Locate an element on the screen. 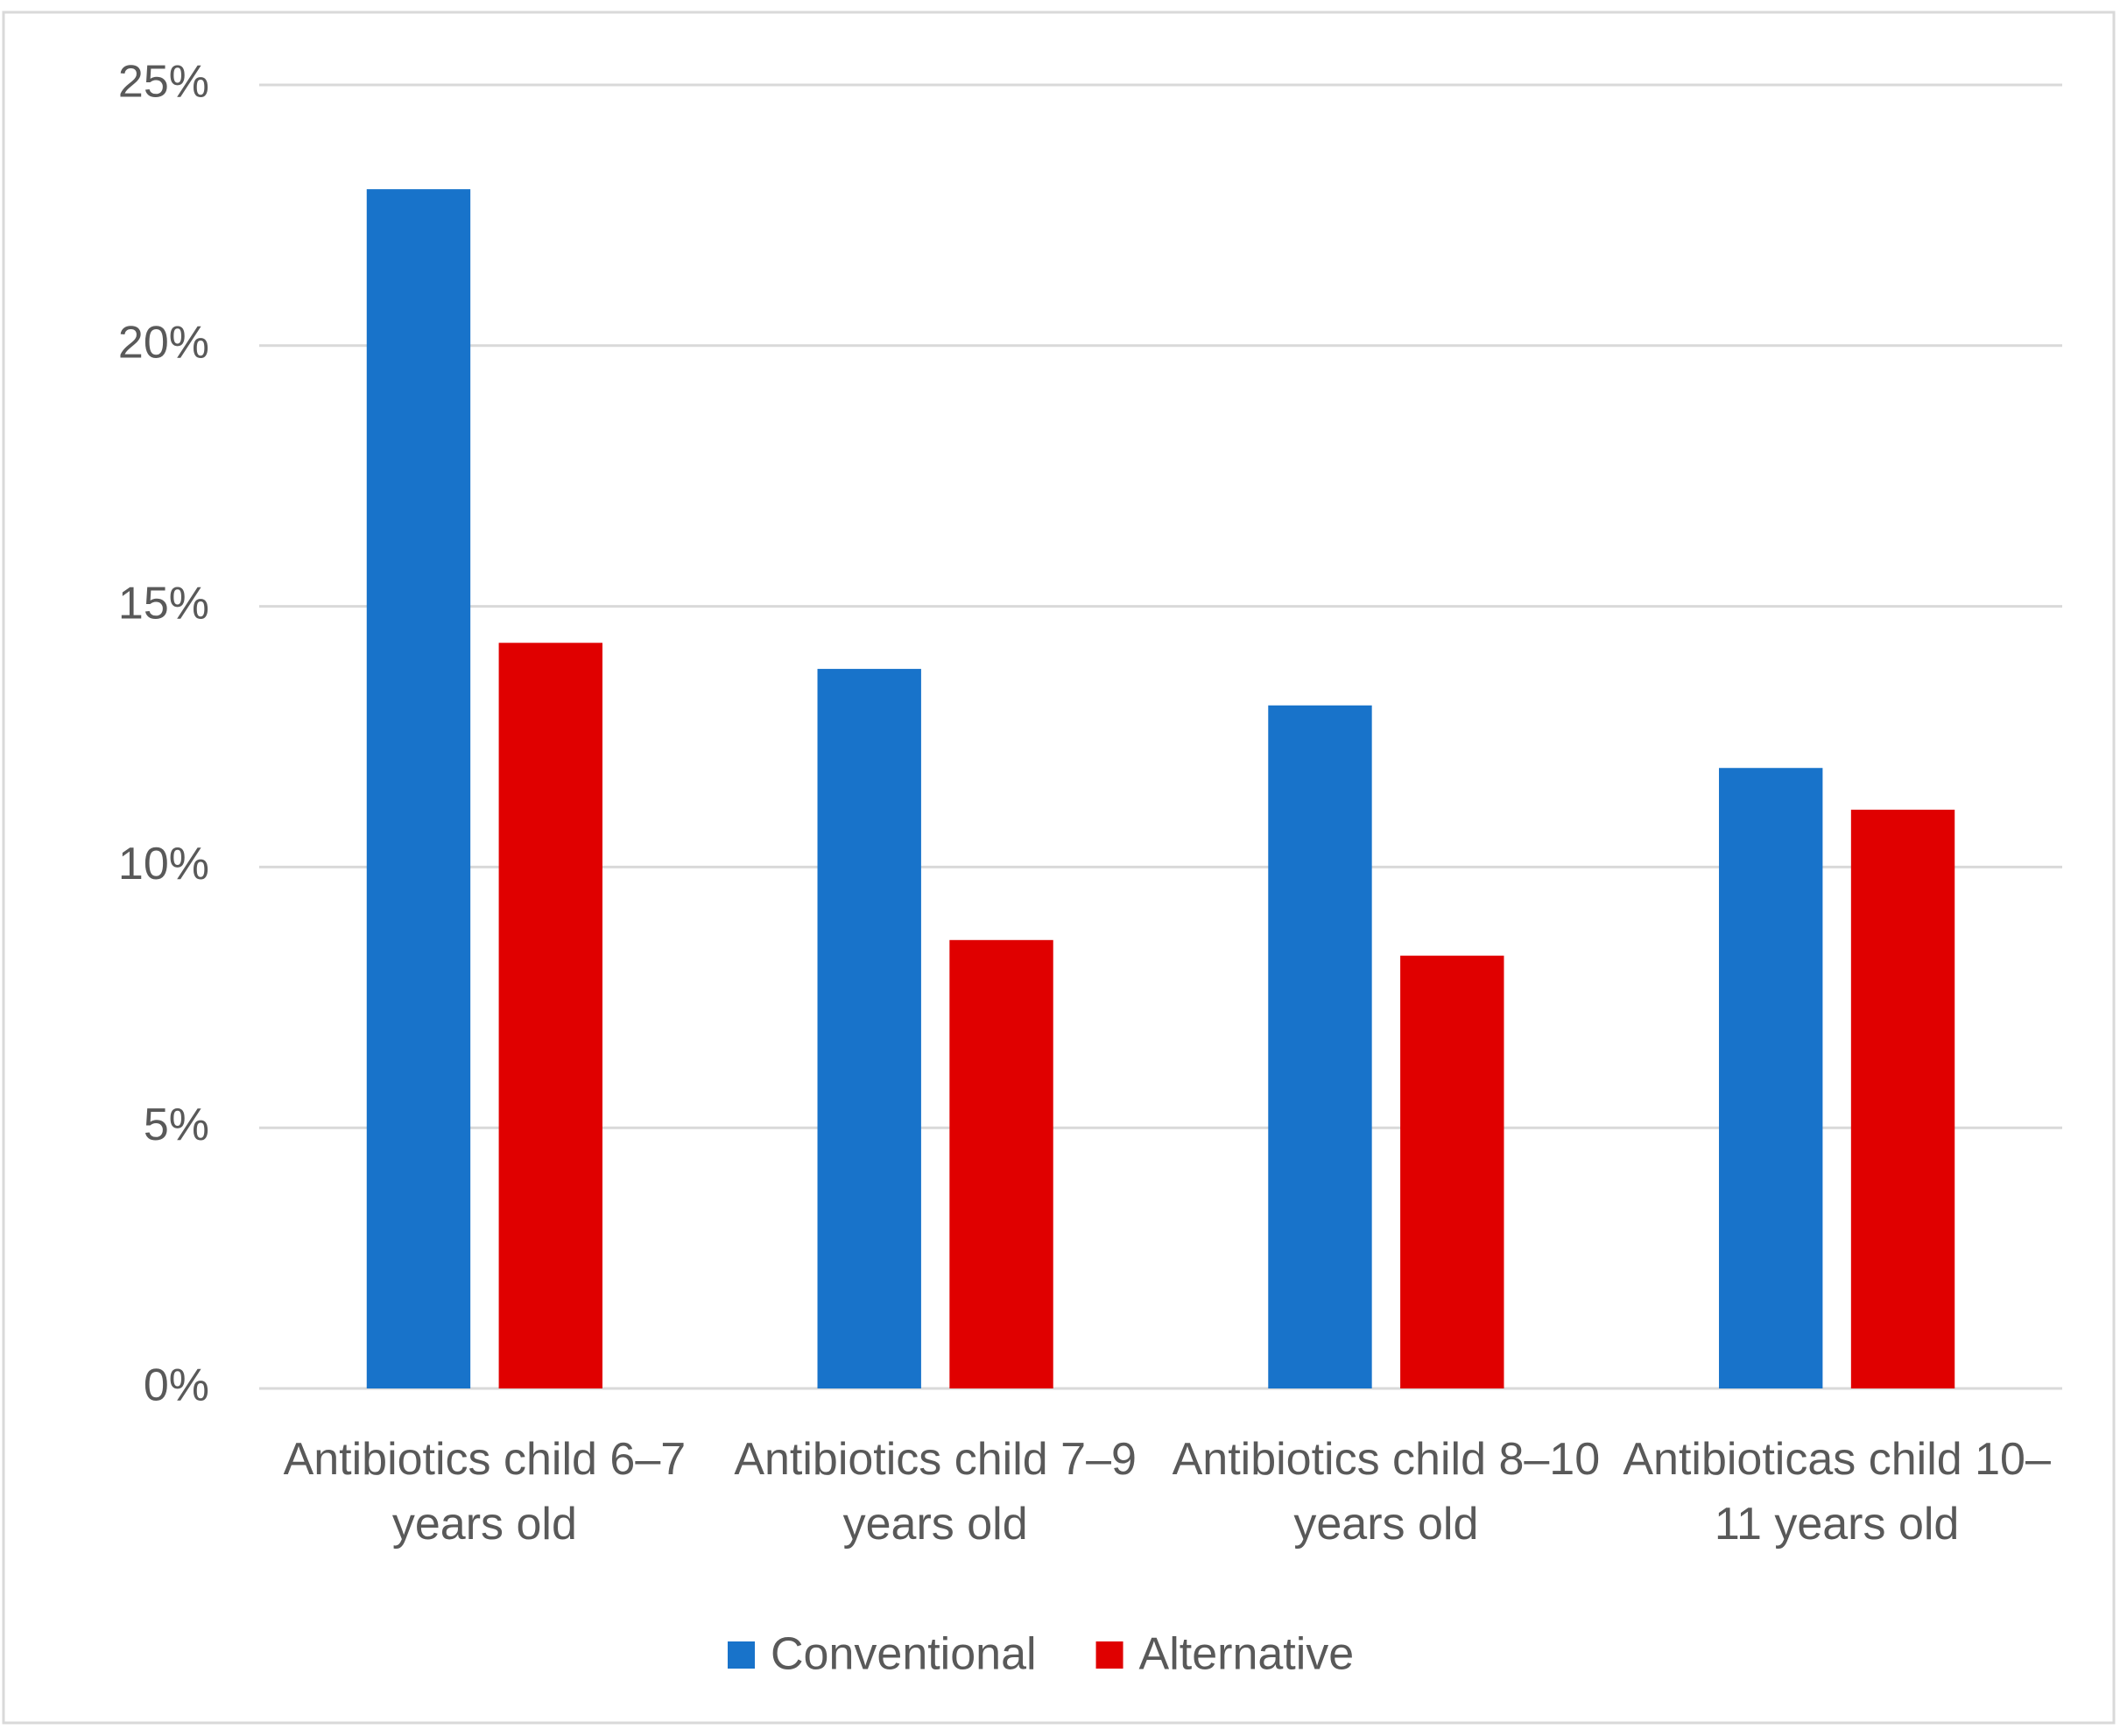  legend-label: Alternative is located at coordinates (1247, 1654).